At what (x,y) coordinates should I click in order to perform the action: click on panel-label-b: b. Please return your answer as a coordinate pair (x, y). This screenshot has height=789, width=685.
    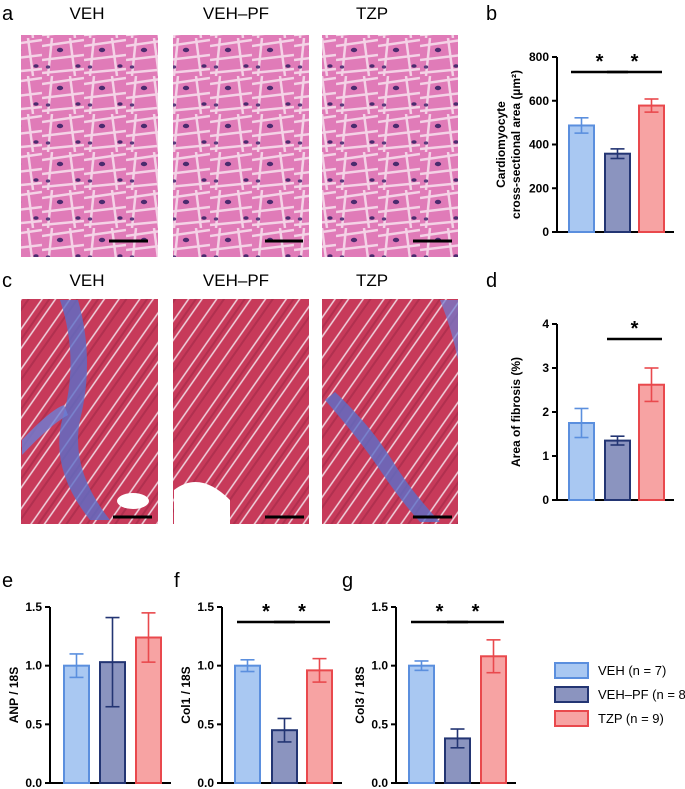
    Looking at the image, I should click on (491, 14).